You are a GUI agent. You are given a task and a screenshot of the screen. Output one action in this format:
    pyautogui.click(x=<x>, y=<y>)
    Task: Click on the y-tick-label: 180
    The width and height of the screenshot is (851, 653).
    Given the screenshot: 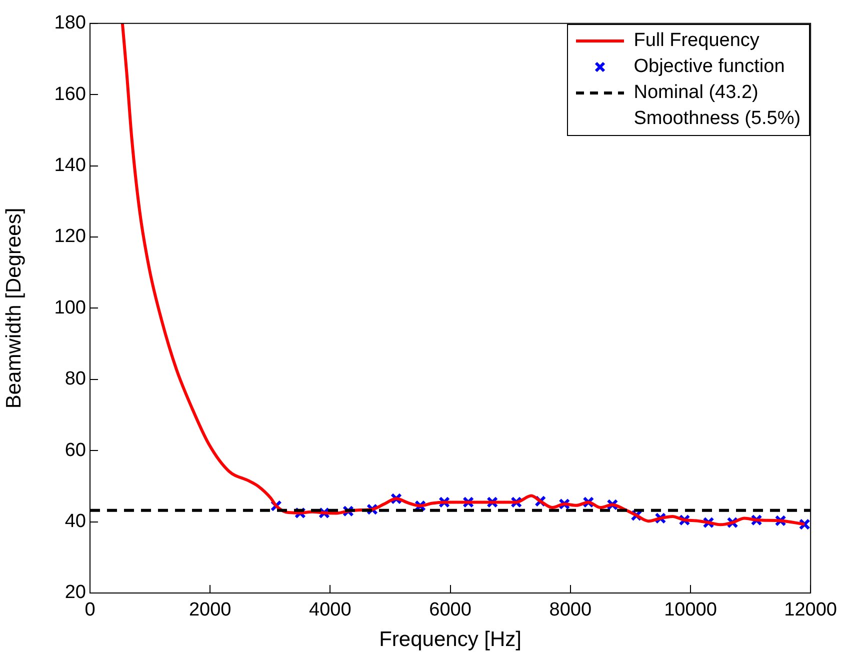 What is the action you would take?
    pyautogui.click(x=70, y=23)
    